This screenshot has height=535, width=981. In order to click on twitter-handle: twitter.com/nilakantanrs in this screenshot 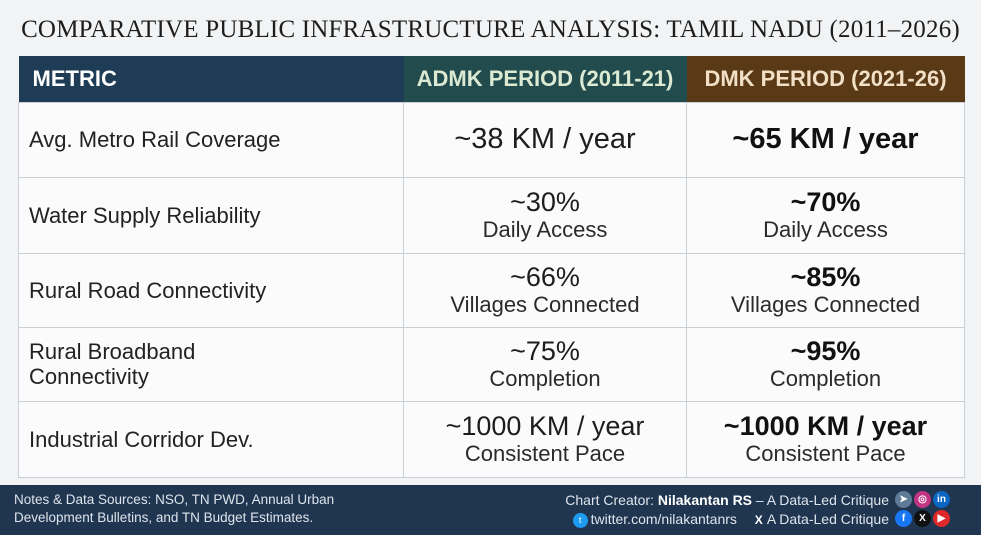, I will do `click(663, 519)`.